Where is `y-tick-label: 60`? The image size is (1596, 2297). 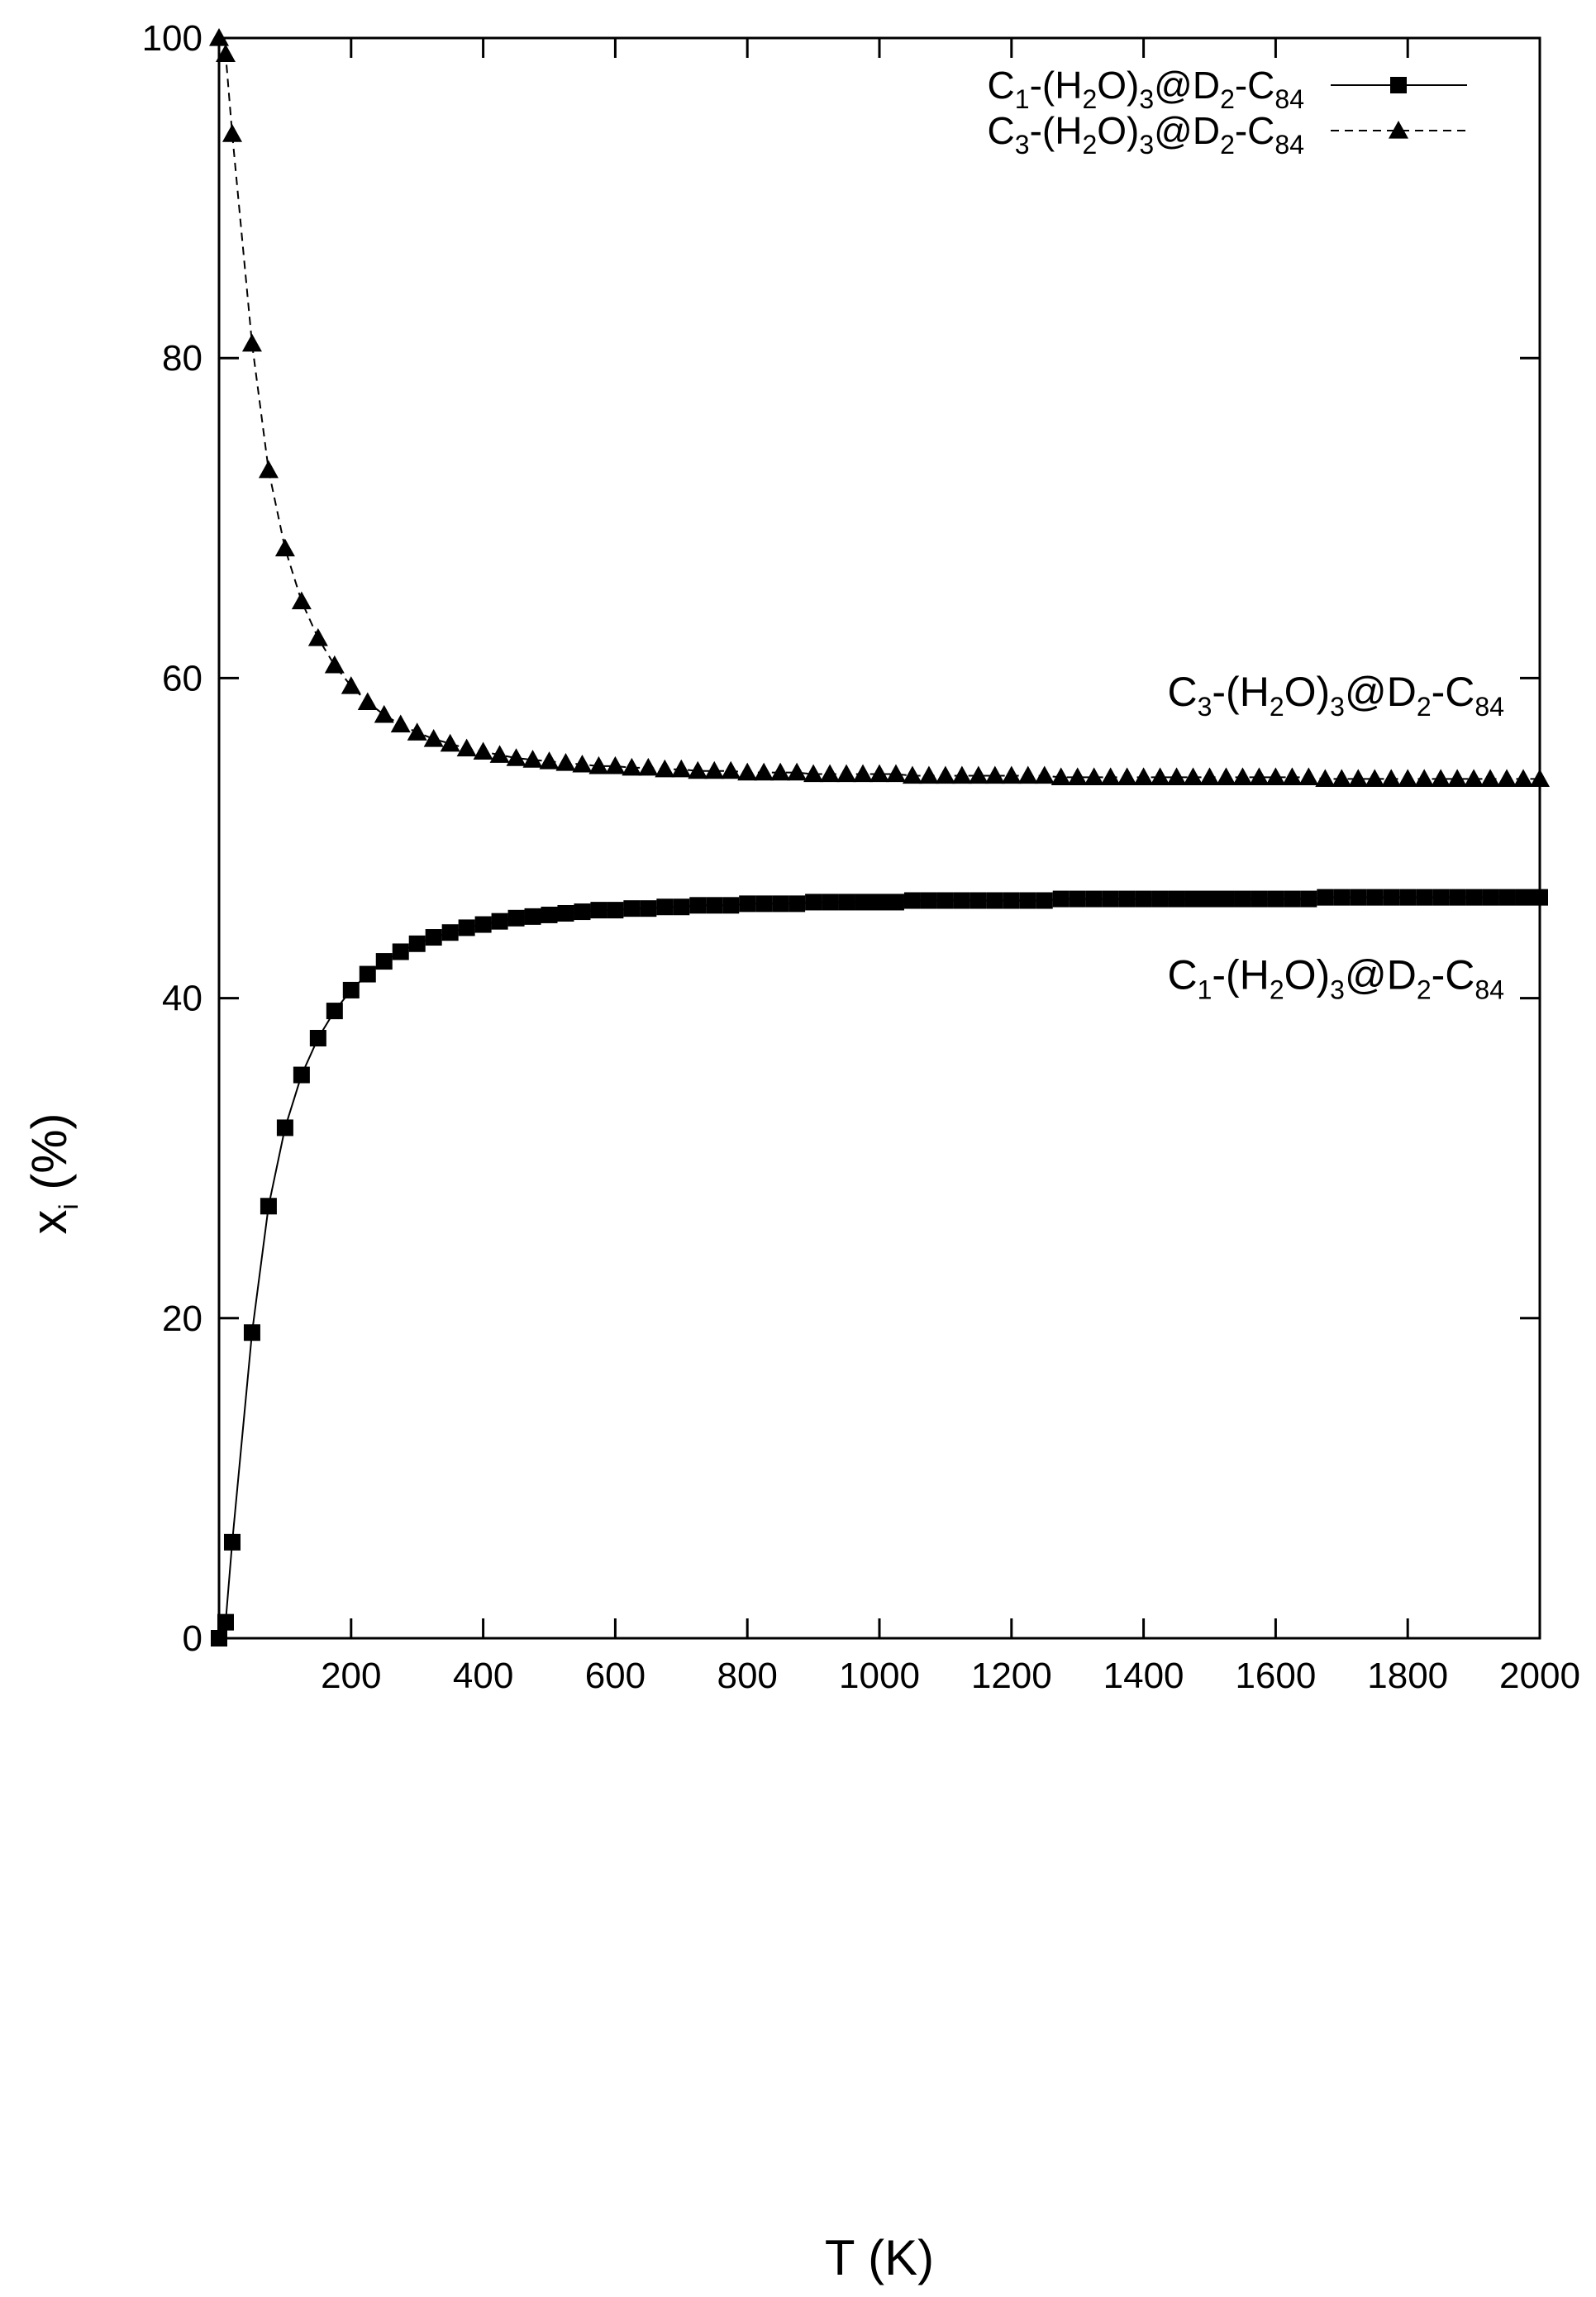 y-tick-label: 60 is located at coordinates (182, 678).